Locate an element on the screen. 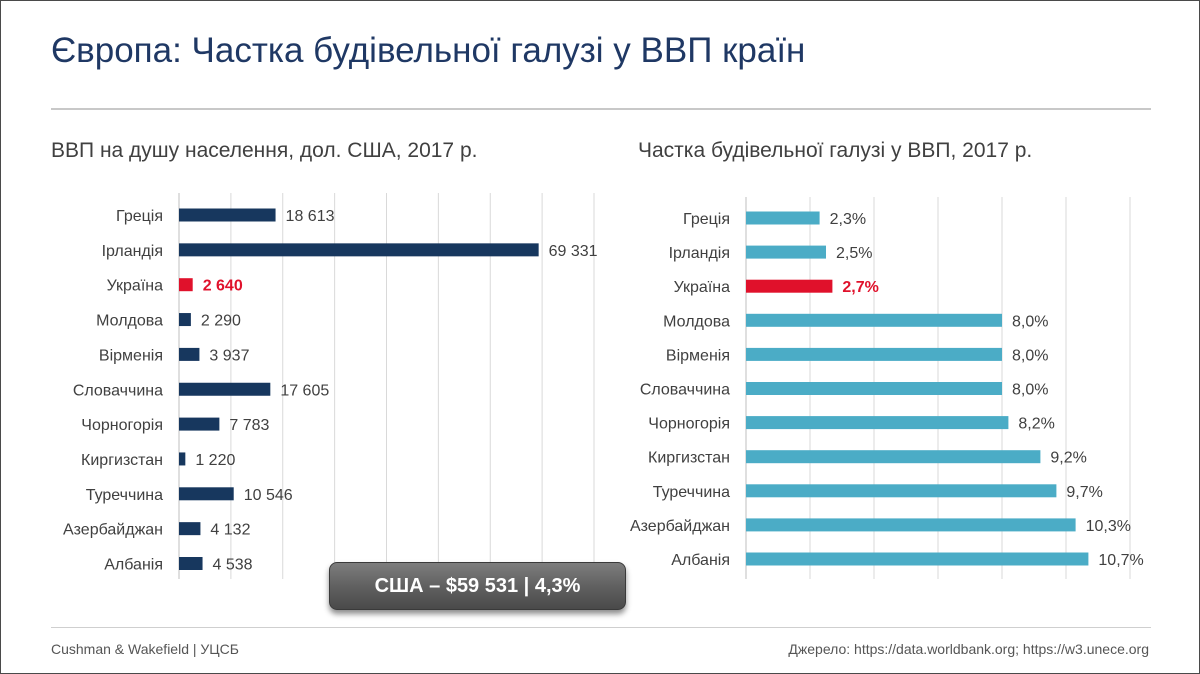  data-label: 4 132 is located at coordinates (230, 530).